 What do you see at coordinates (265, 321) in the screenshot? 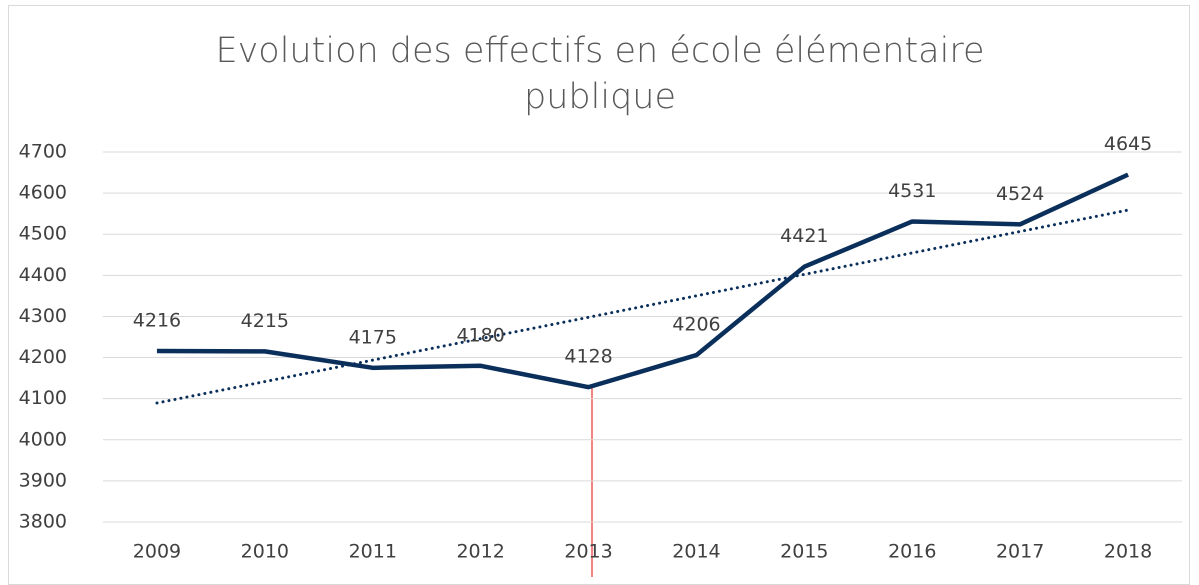
I see `data-label: 4215` at bounding box center [265, 321].